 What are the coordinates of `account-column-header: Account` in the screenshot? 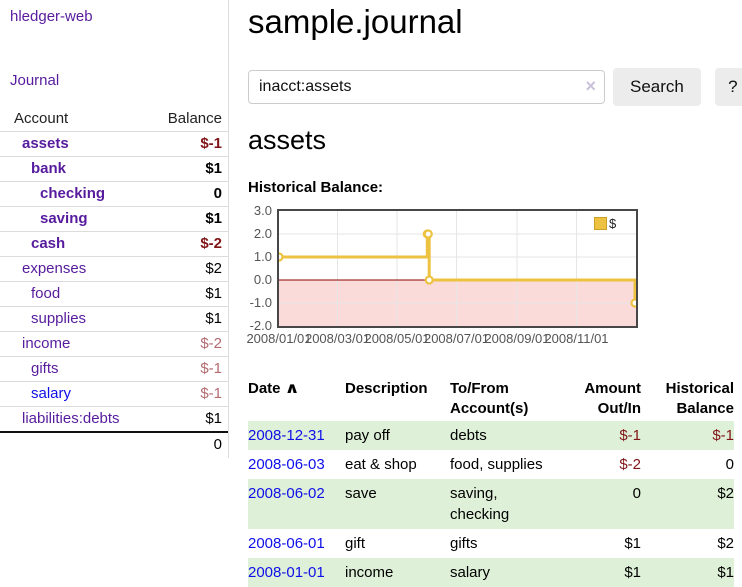 It's located at (41, 118).